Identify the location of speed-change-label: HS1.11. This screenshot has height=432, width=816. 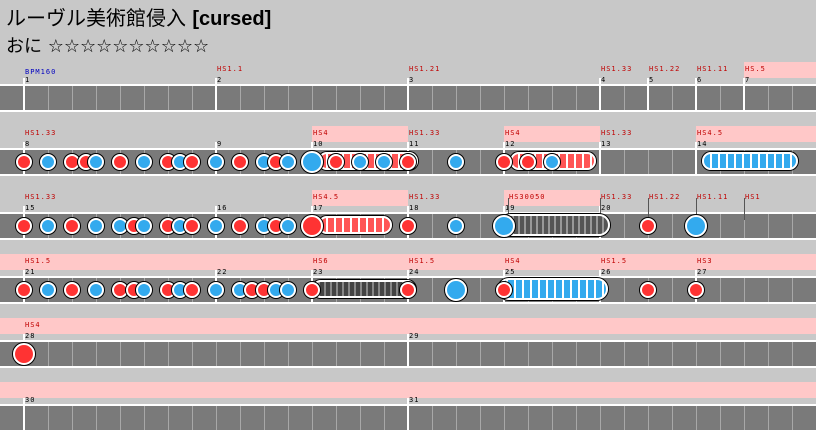
(713, 197).